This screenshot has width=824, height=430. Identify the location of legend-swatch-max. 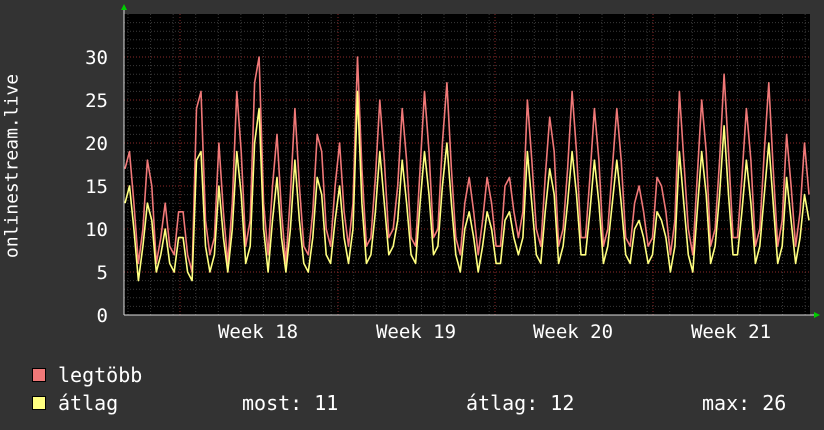
(39, 375).